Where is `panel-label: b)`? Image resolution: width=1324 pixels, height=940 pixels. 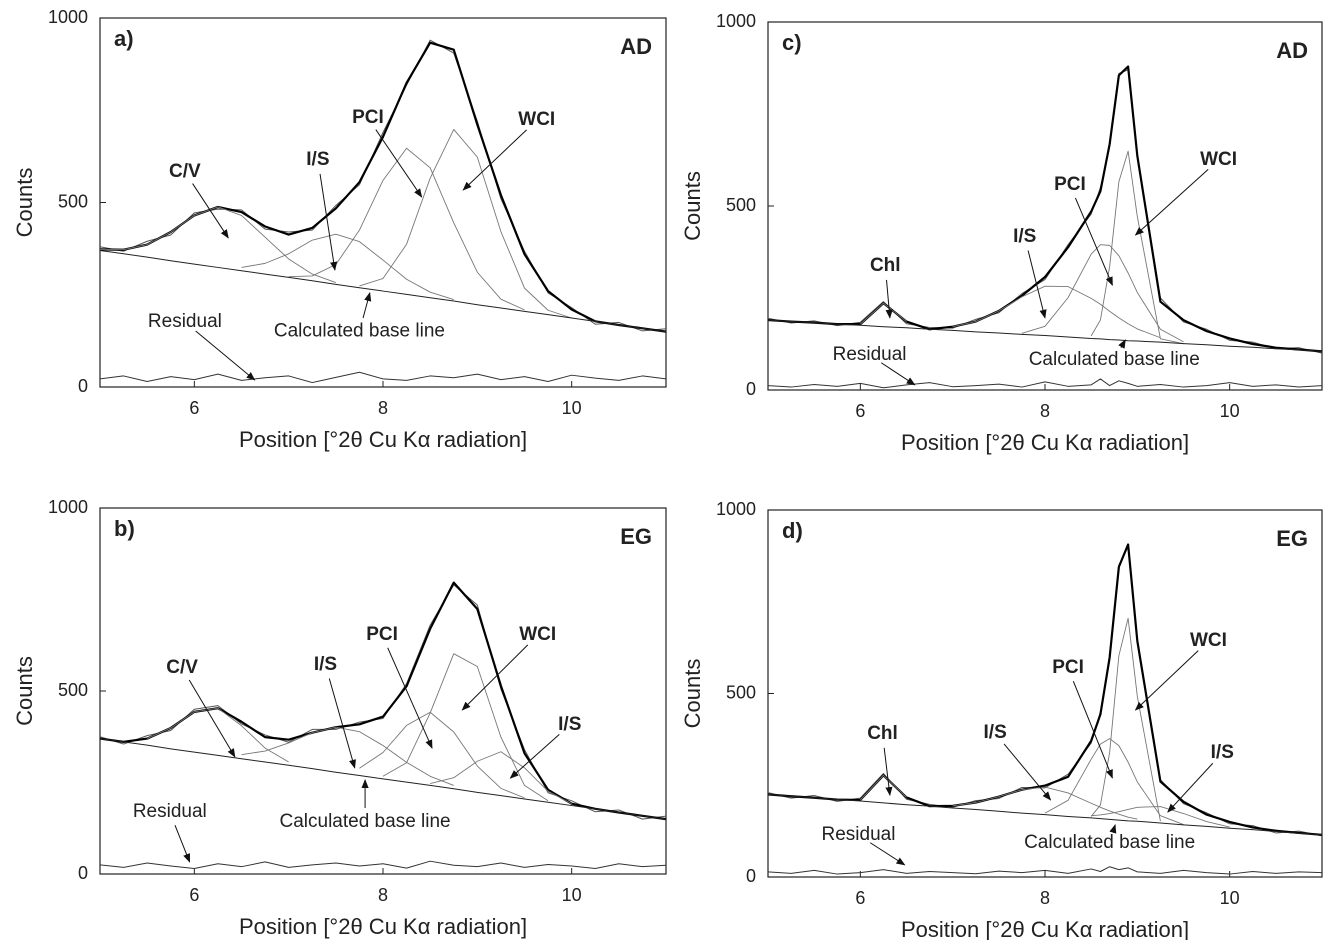
panel-label: b) is located at coordinates (124, 528).